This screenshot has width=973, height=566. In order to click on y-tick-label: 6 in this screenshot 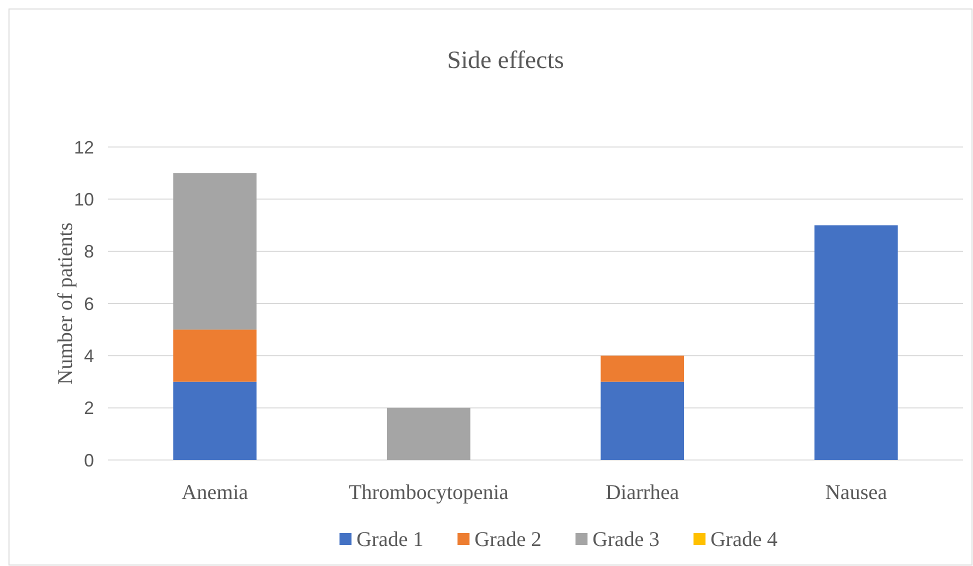, I will do `click(89, 304)`.